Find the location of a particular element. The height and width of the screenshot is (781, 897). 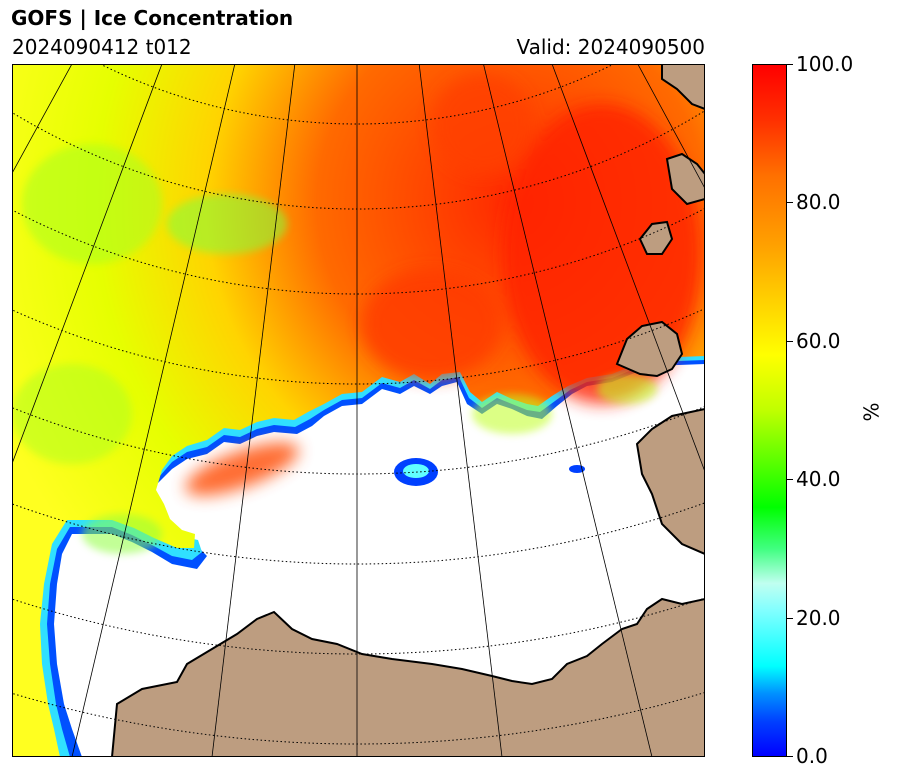

colorbar-tick-label: 0.0 is located at coordinates (812, 756).